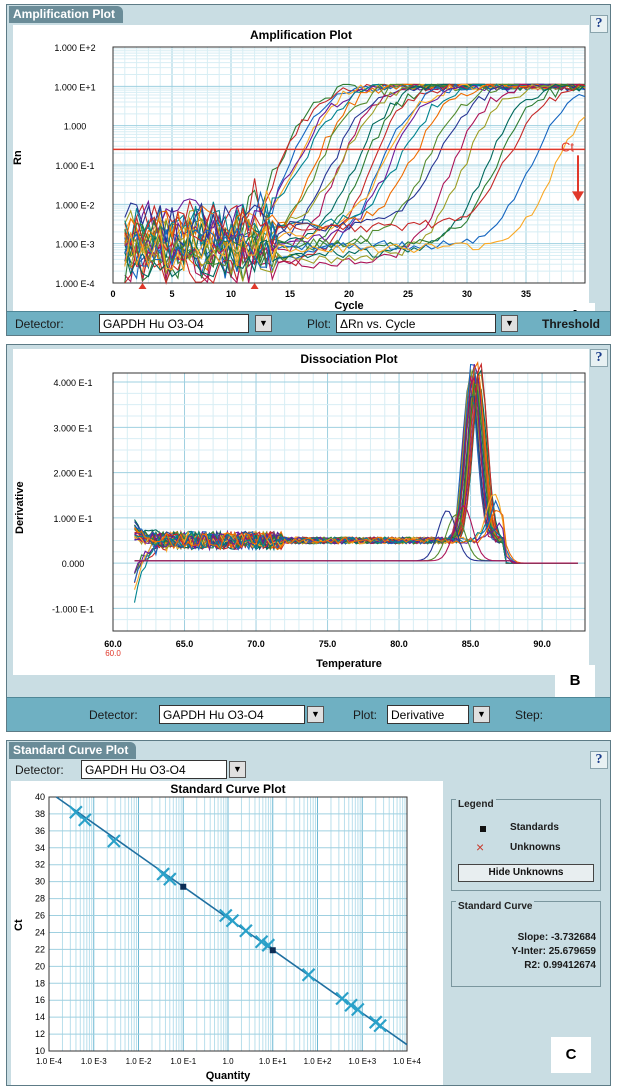  What do you see at coordinates (471, 644) in the screenshot?
I see `x-tick-label: 85.0` at bounding box center [471, 644].